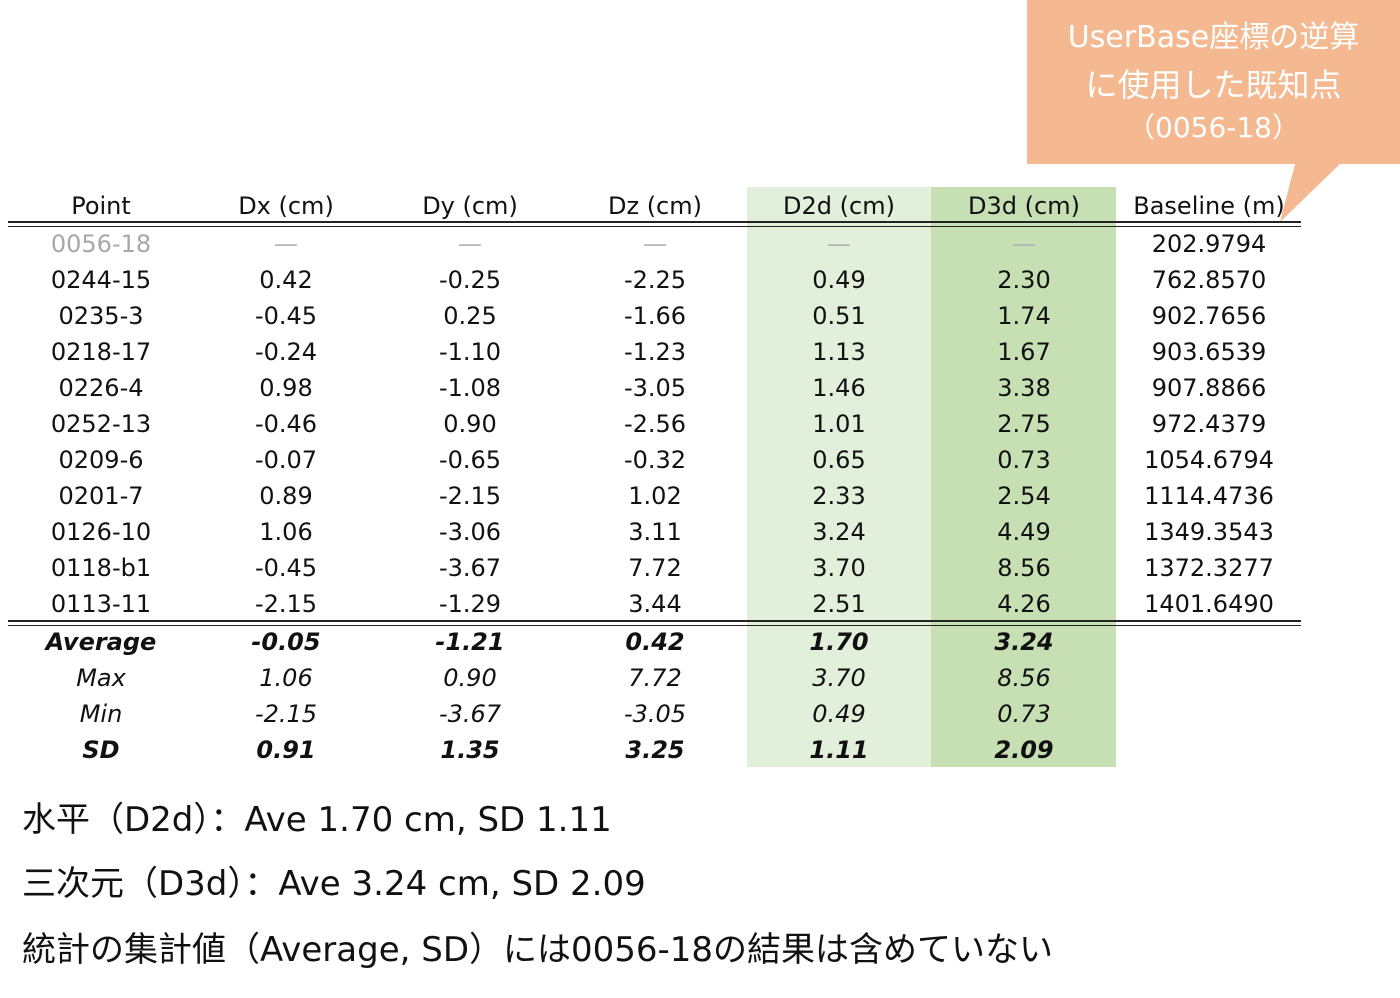 The width and height of the screenshot is (1400, 998). I want to click on cell-dx: 0.98, so click(286, 388).